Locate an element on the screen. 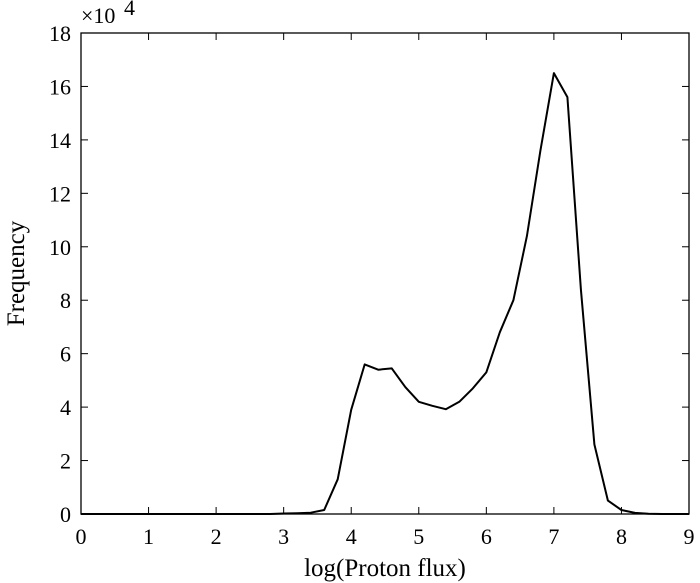 This screenshot has height=583, width=700. y-tick-label: 6 is located at coordinates (65, 354).